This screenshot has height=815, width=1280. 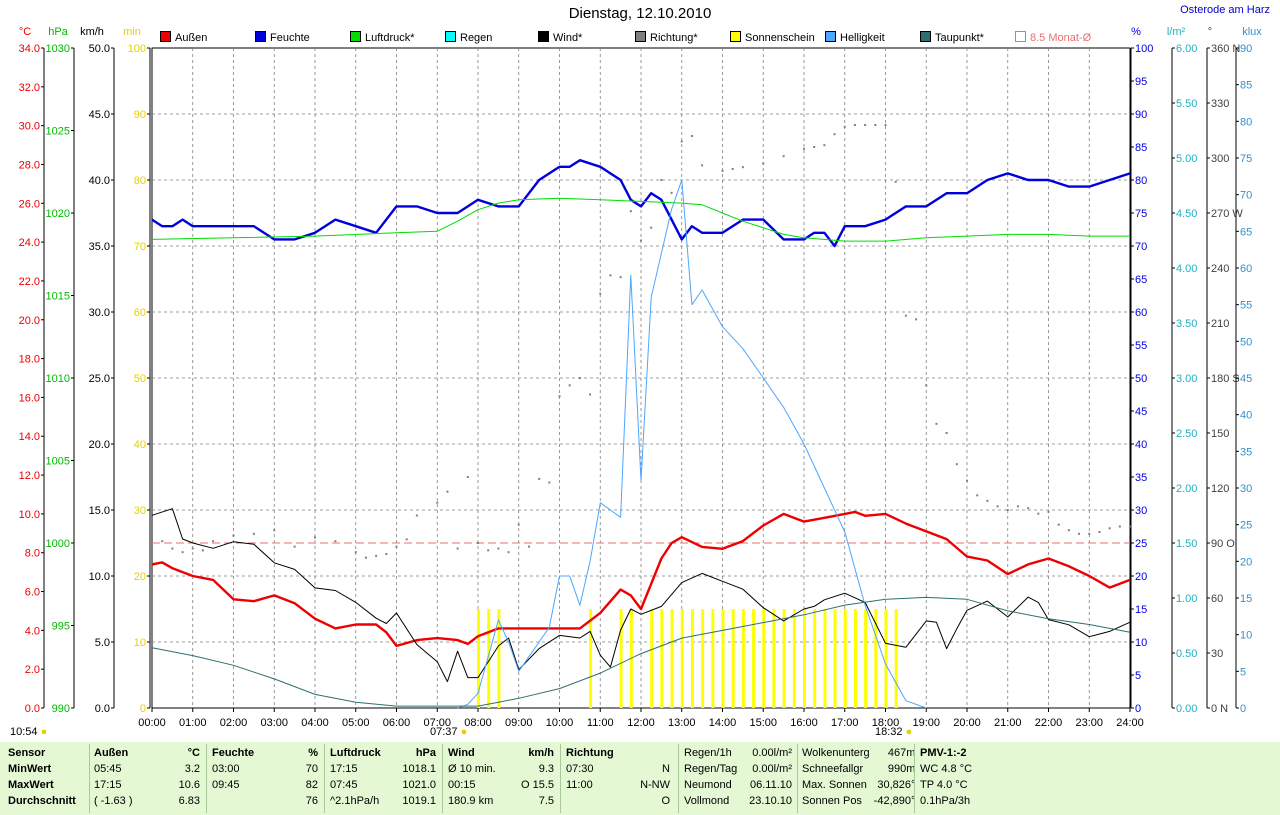 I want to click on legend-label: Wind*, so click(x=568, y=38).